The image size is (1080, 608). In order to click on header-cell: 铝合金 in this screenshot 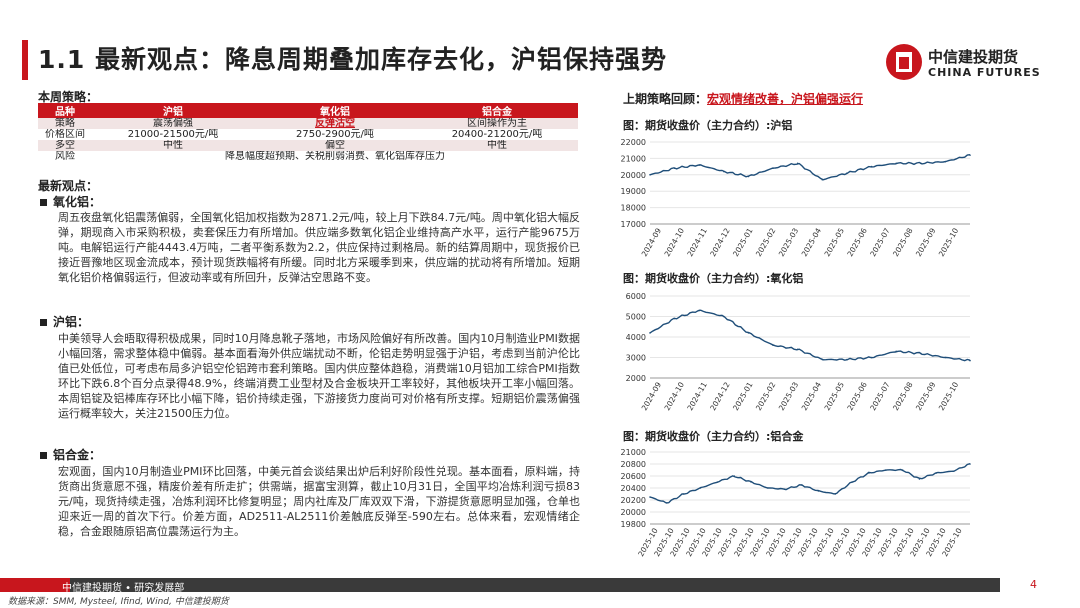, I will do `click(497, 110)`.